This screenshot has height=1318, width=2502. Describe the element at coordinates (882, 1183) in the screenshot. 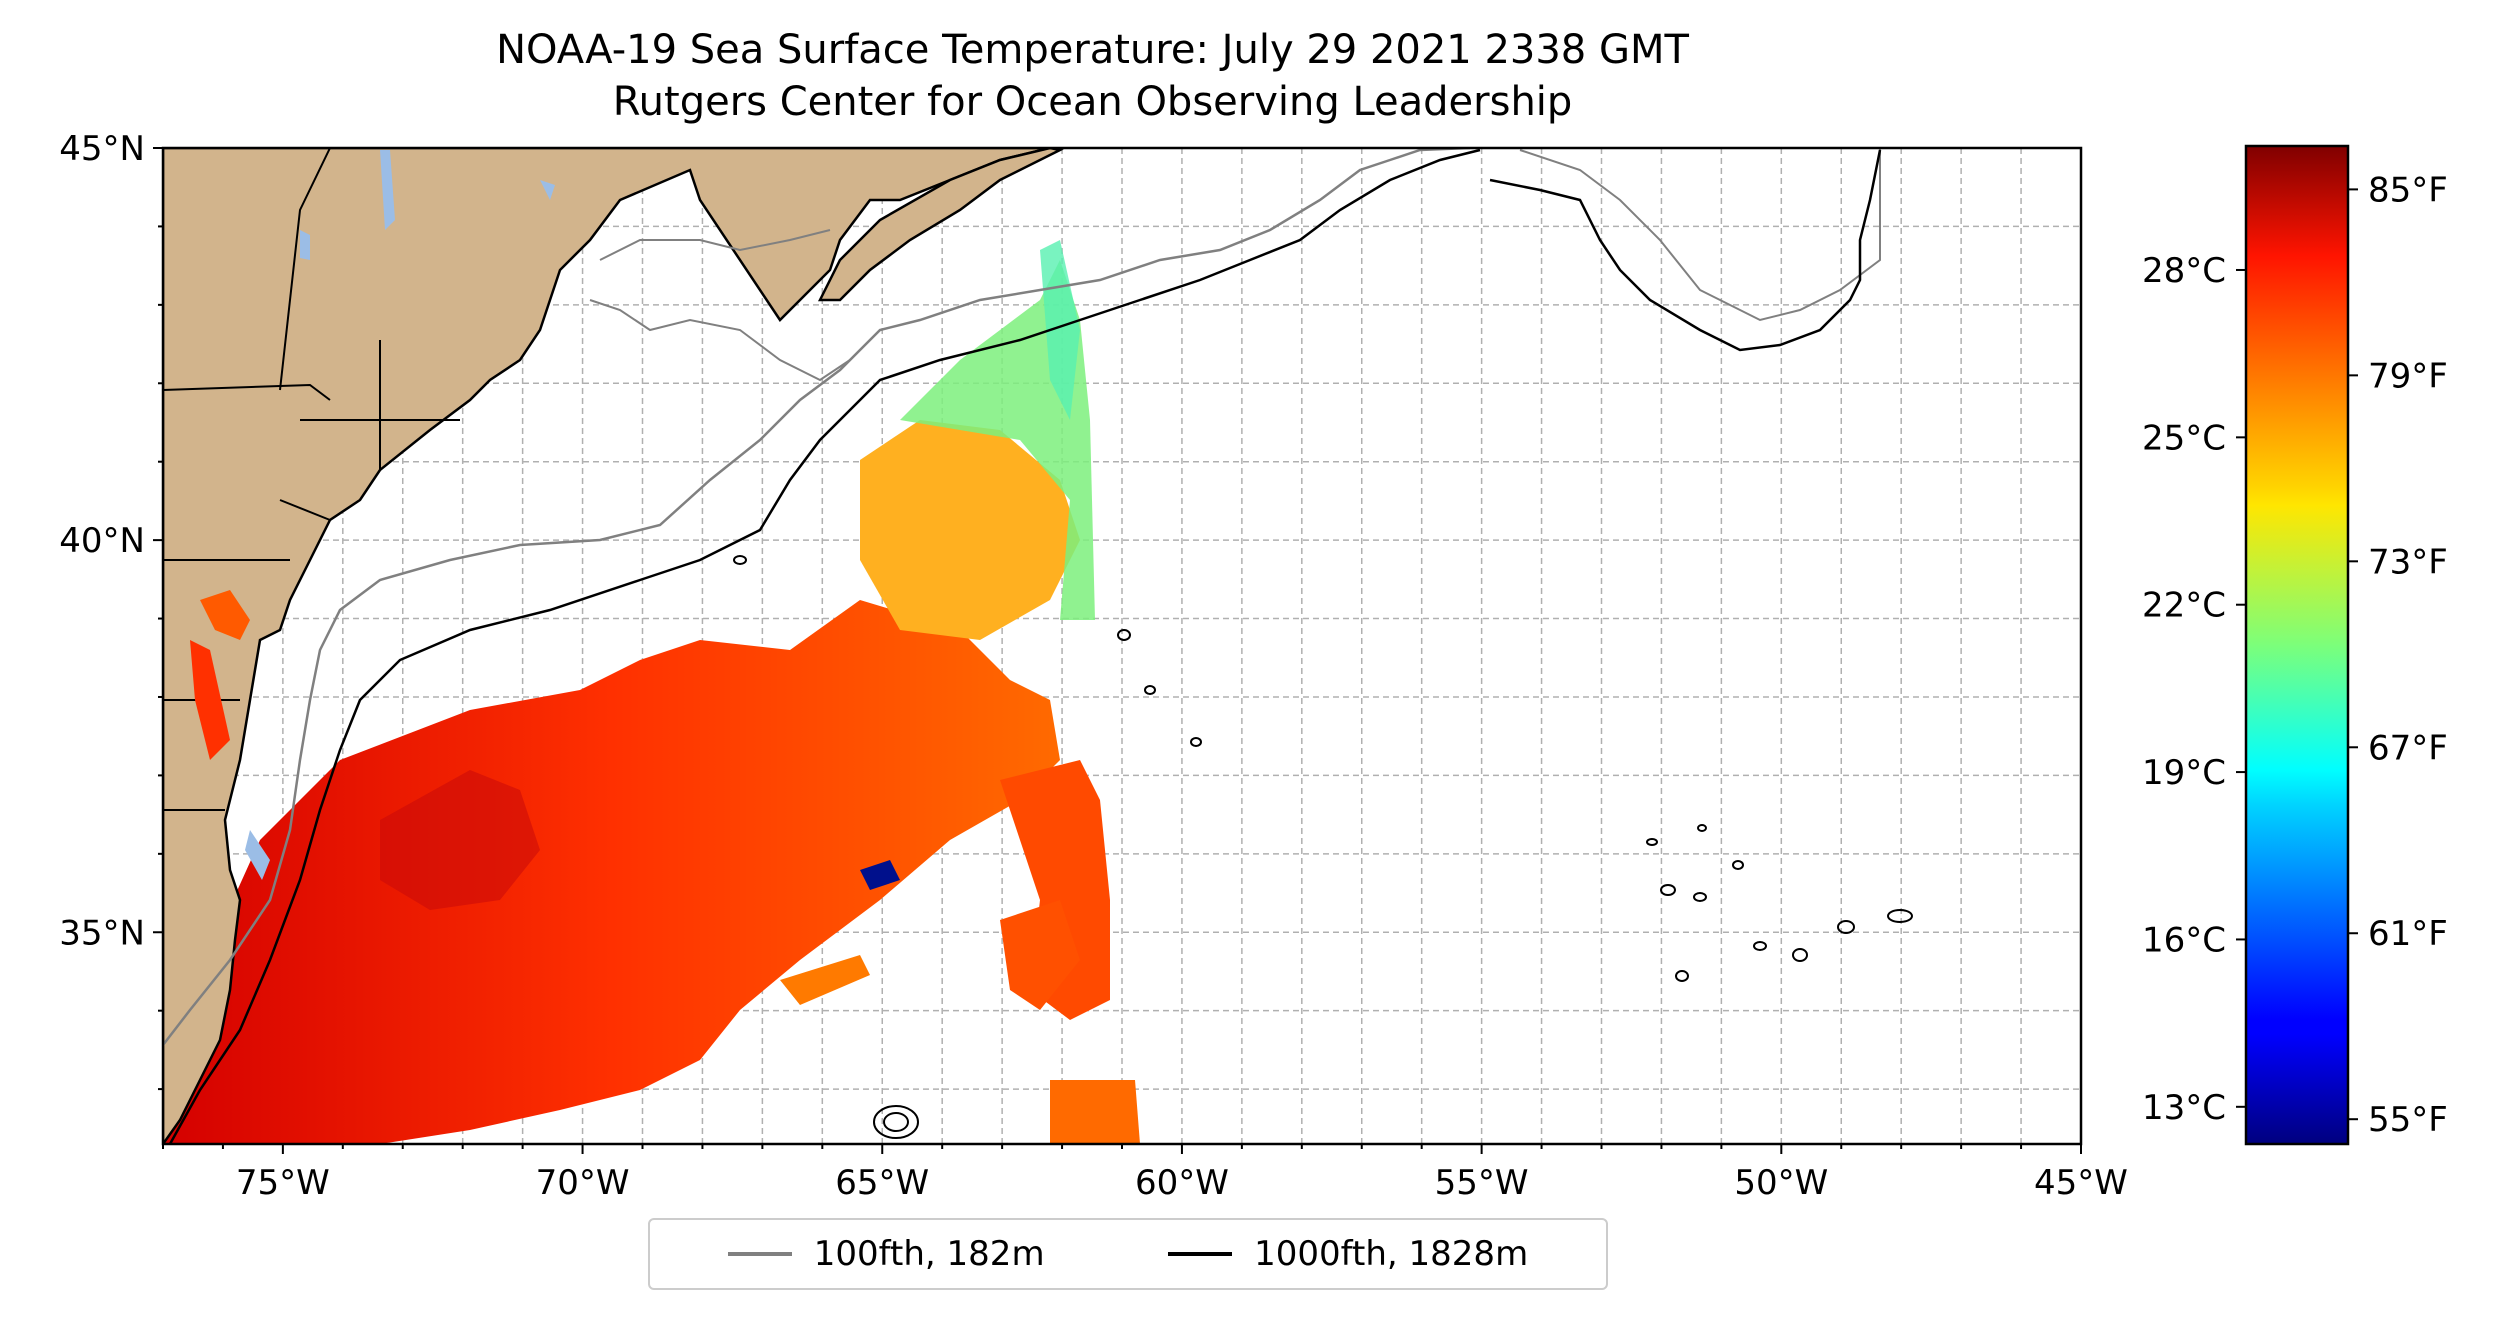

I see `lon-tick-label: 65°W` at that location.